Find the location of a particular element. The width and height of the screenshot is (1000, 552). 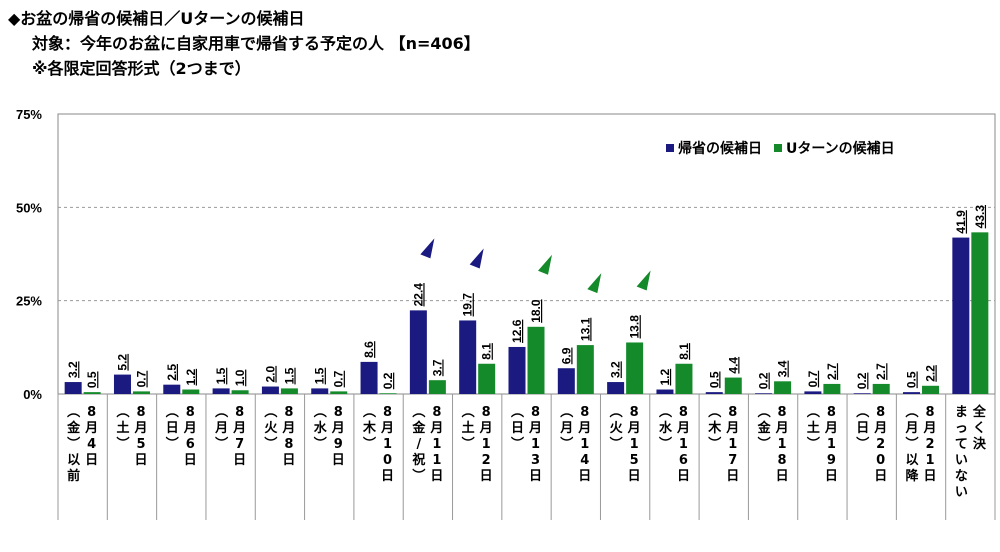

highlight-arrow is located at coordinates (545, 264).